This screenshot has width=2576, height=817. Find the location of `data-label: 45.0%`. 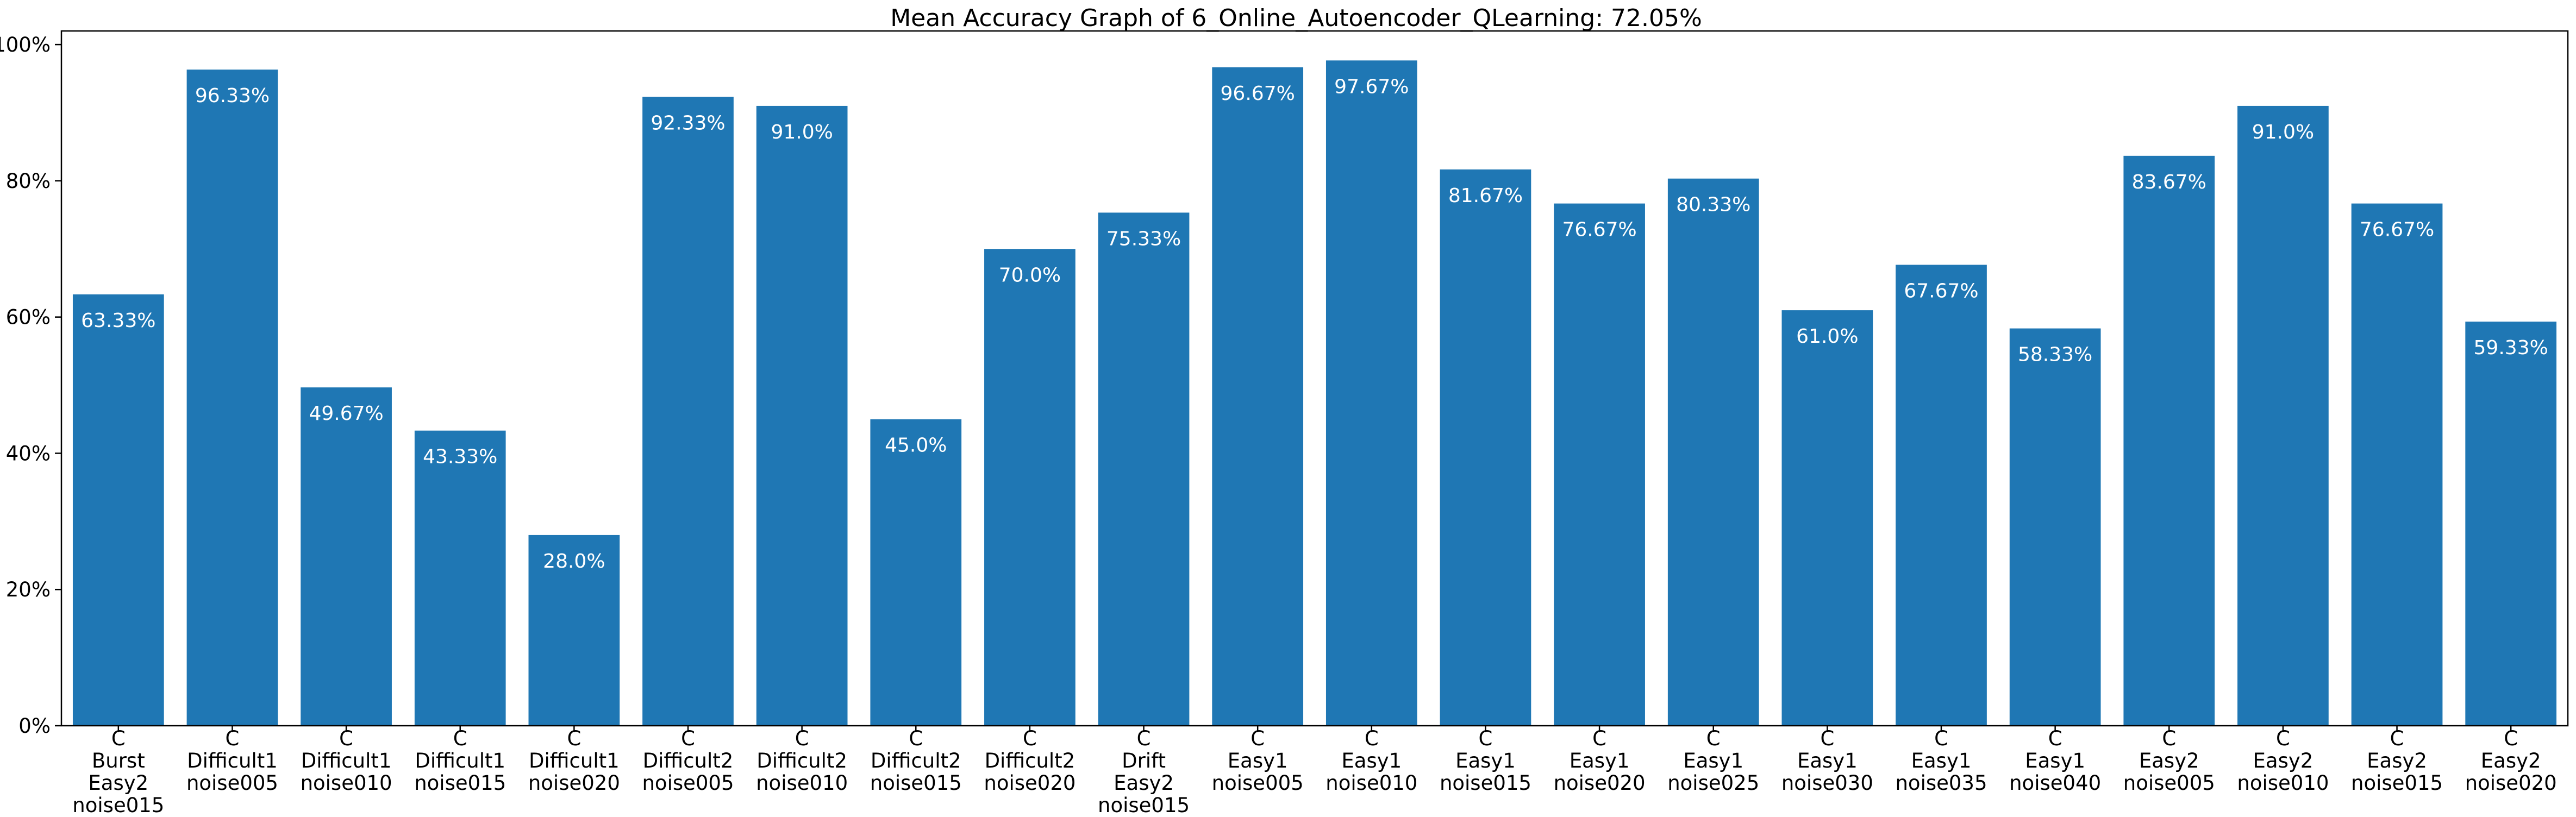

data-label: 45.0% is located at coordinates (916, 446).